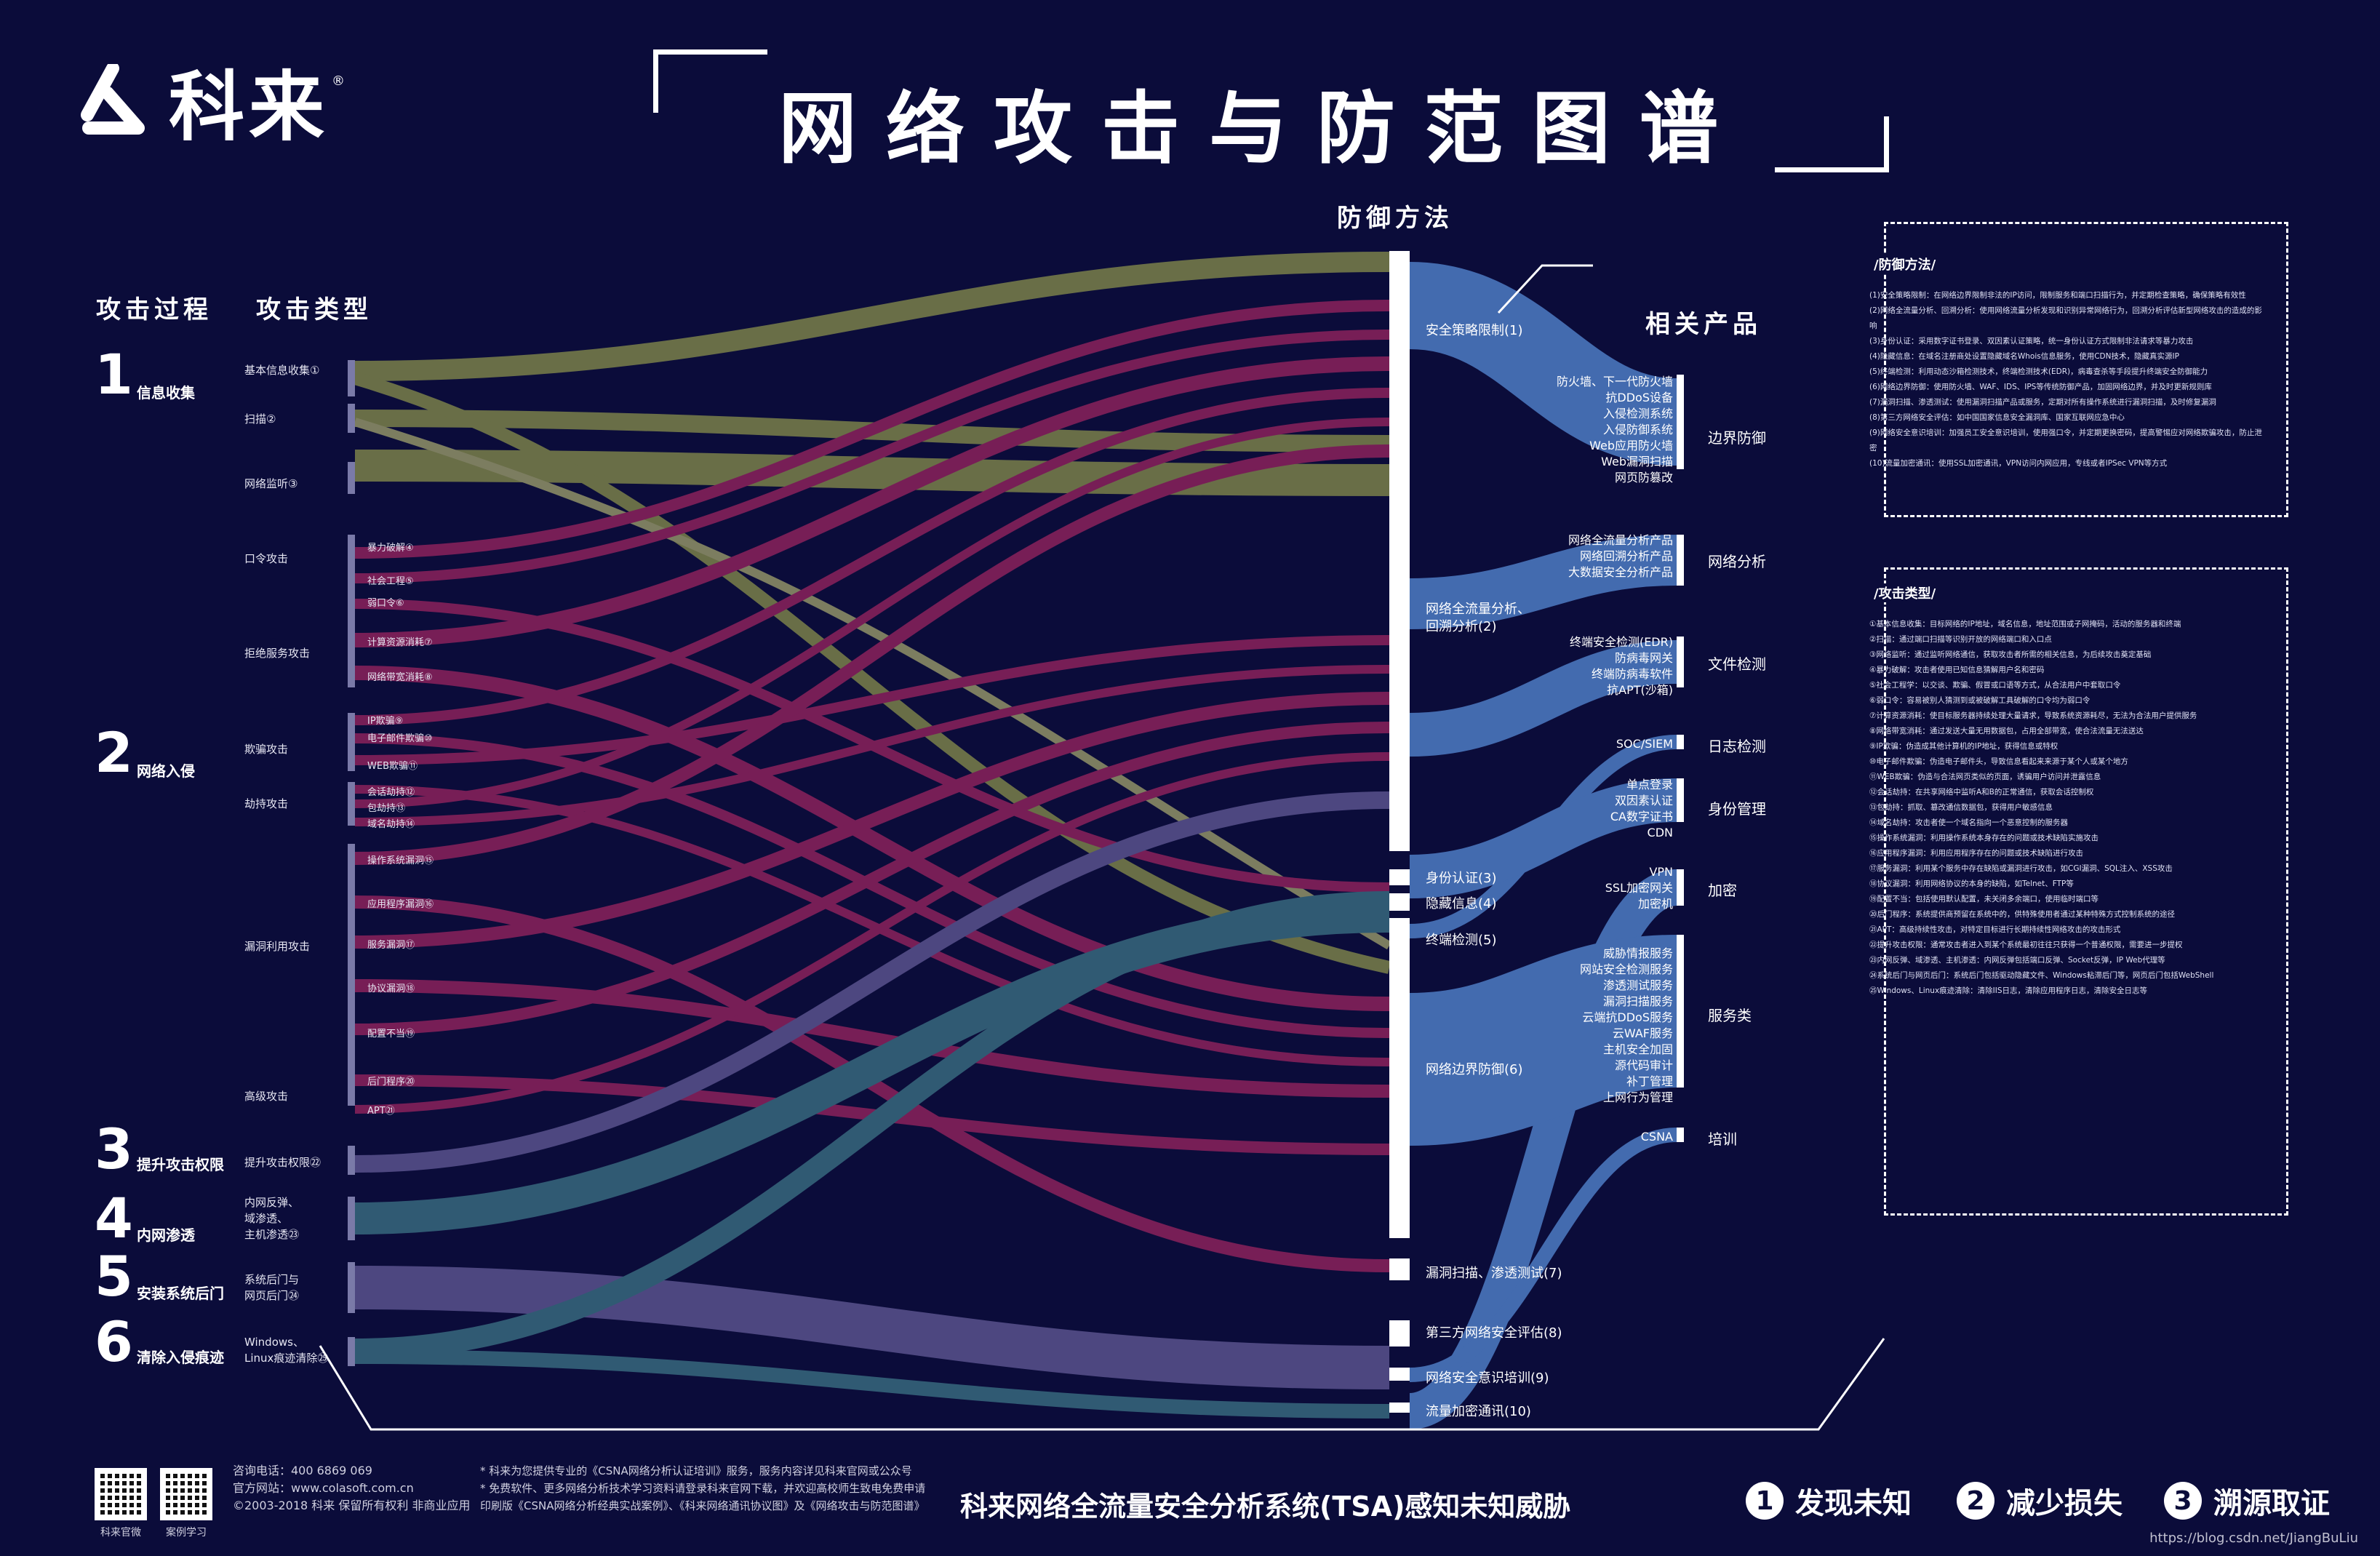 Image resolution: width=2380 pixels, height=1556 pixels. I want to click on attack-legend-line: ⑱协议漏洞：利用网络协议的本身的缺陷，如Telnet、FTP等, so click(1972, 884).